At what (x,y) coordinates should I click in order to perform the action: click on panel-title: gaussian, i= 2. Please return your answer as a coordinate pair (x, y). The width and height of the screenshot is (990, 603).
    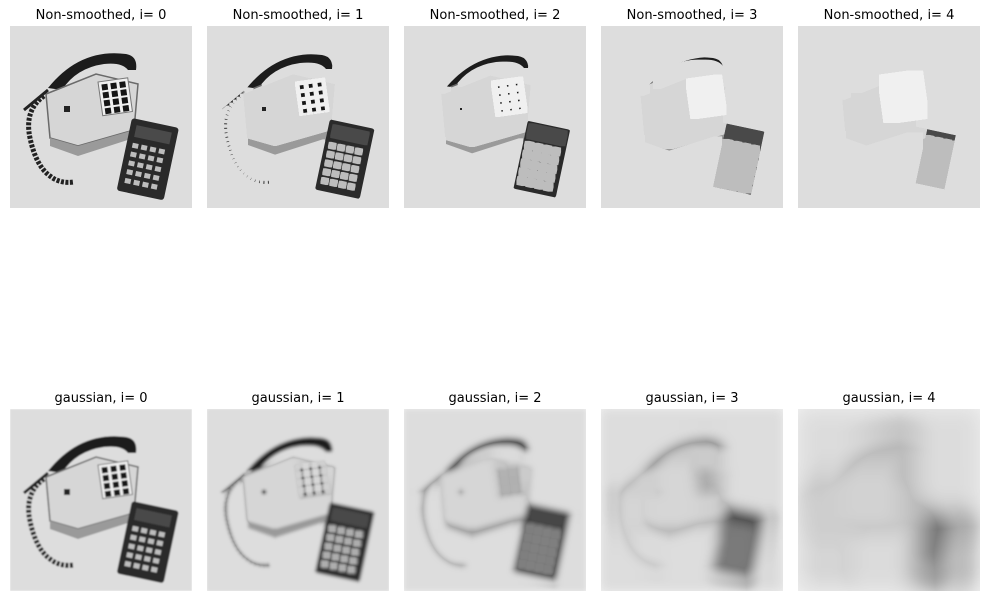
    Looking at the image, I should click on (495, 398).